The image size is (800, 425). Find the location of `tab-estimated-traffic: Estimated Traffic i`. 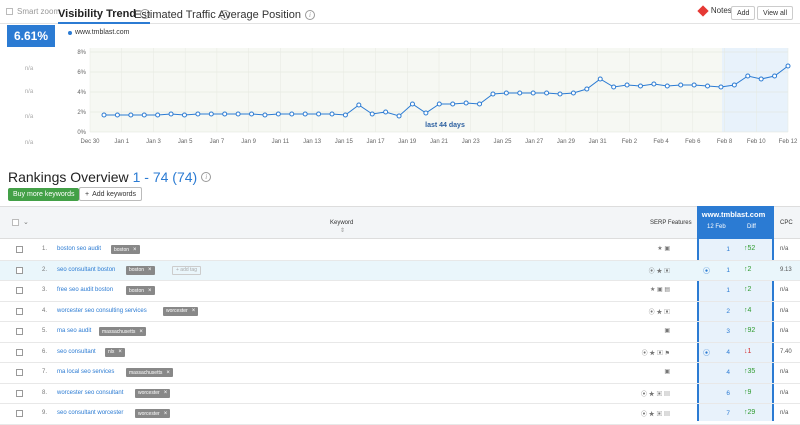

tab-estimated-traffic: Estimated Traffic i is located at coordinates (182, 14).